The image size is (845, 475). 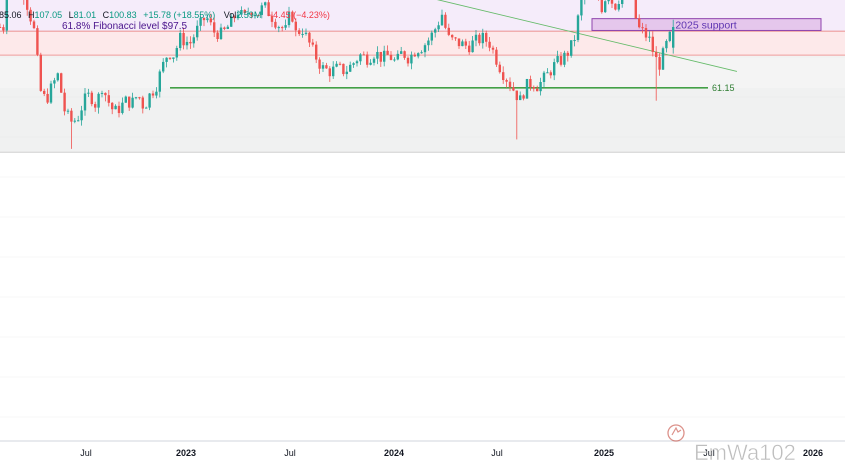 I want to click on x-tick-label: 2023, so click(x=186, y=453).